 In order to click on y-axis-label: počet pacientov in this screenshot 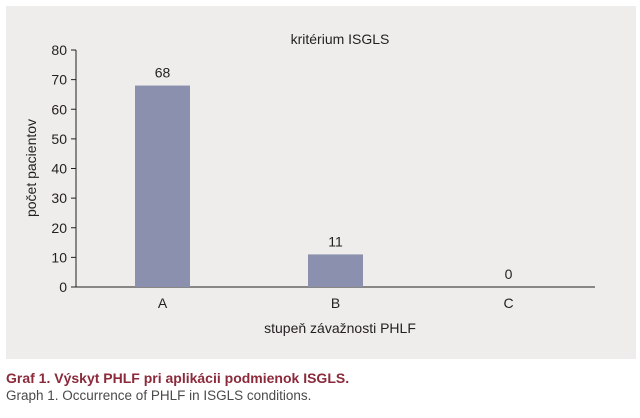, I will do `click(31, 168)`.